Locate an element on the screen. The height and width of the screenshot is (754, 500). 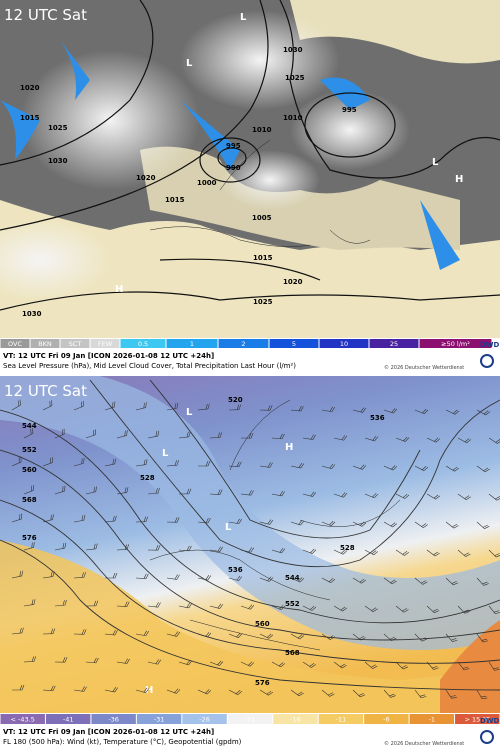
legend: < -43.5-41-36-31-26-21-16-11-6-1> 15 °C is located at coordinates (250, 719).